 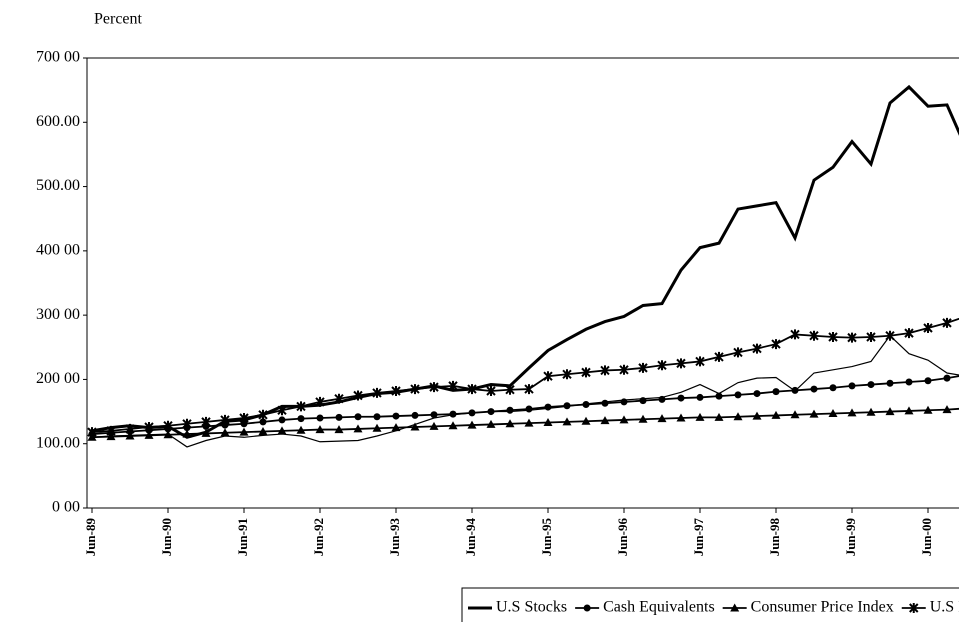 I want to click on legend-label: U.S Stocks, so click(x=531, y=607).